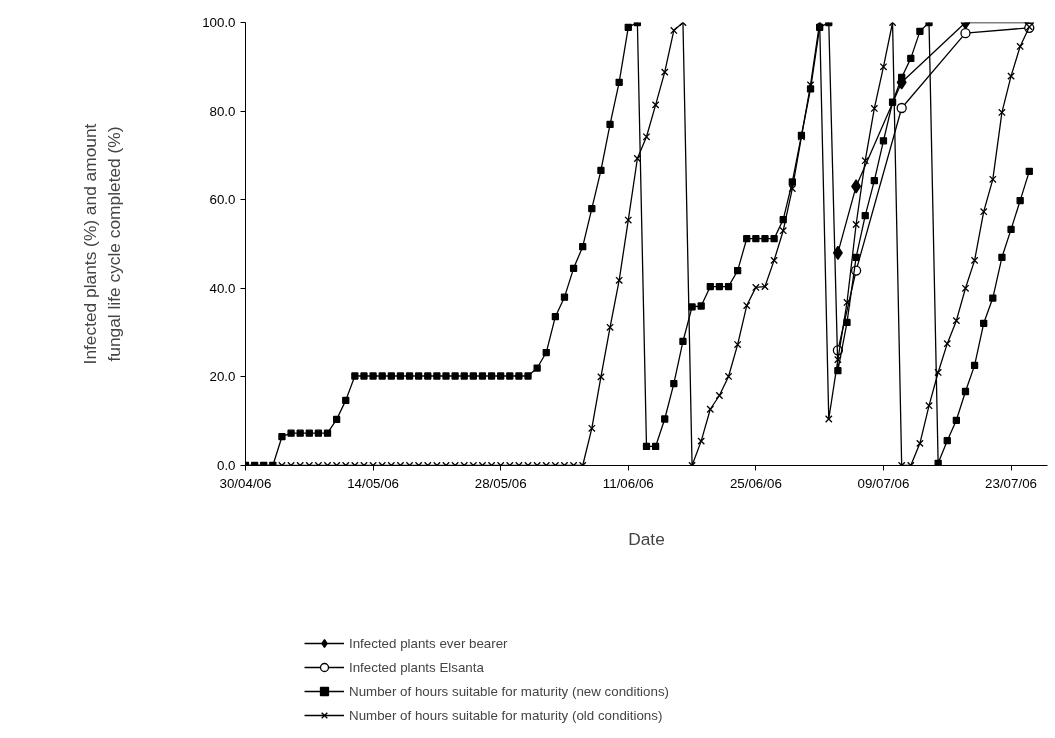 Image resolution: width=1055 pixels, height=738 pixels. I want to click on legend-label: Number of hours suitable for maturity (new conditions), so click(509, 691).